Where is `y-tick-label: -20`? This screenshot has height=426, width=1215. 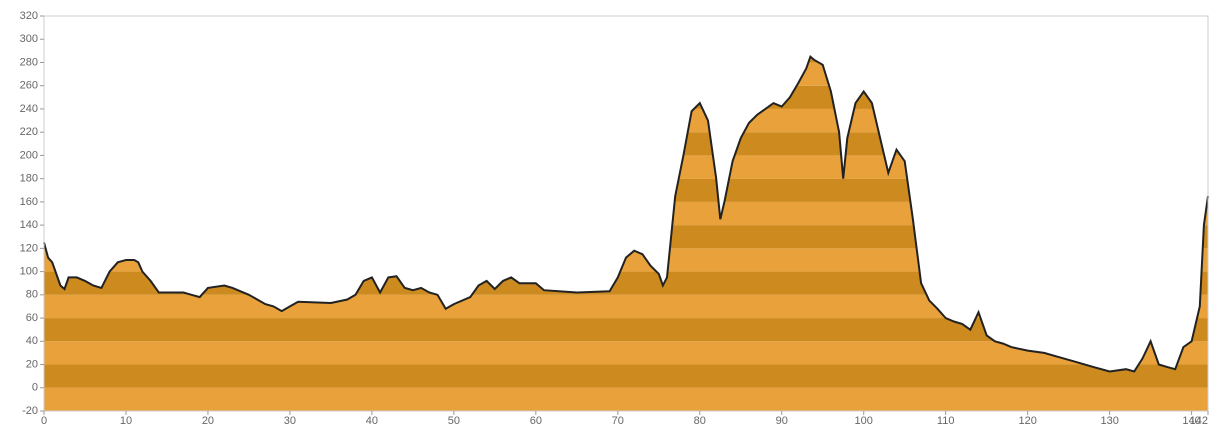 y-tick-label: -20 is located at coordinates (30, 411).